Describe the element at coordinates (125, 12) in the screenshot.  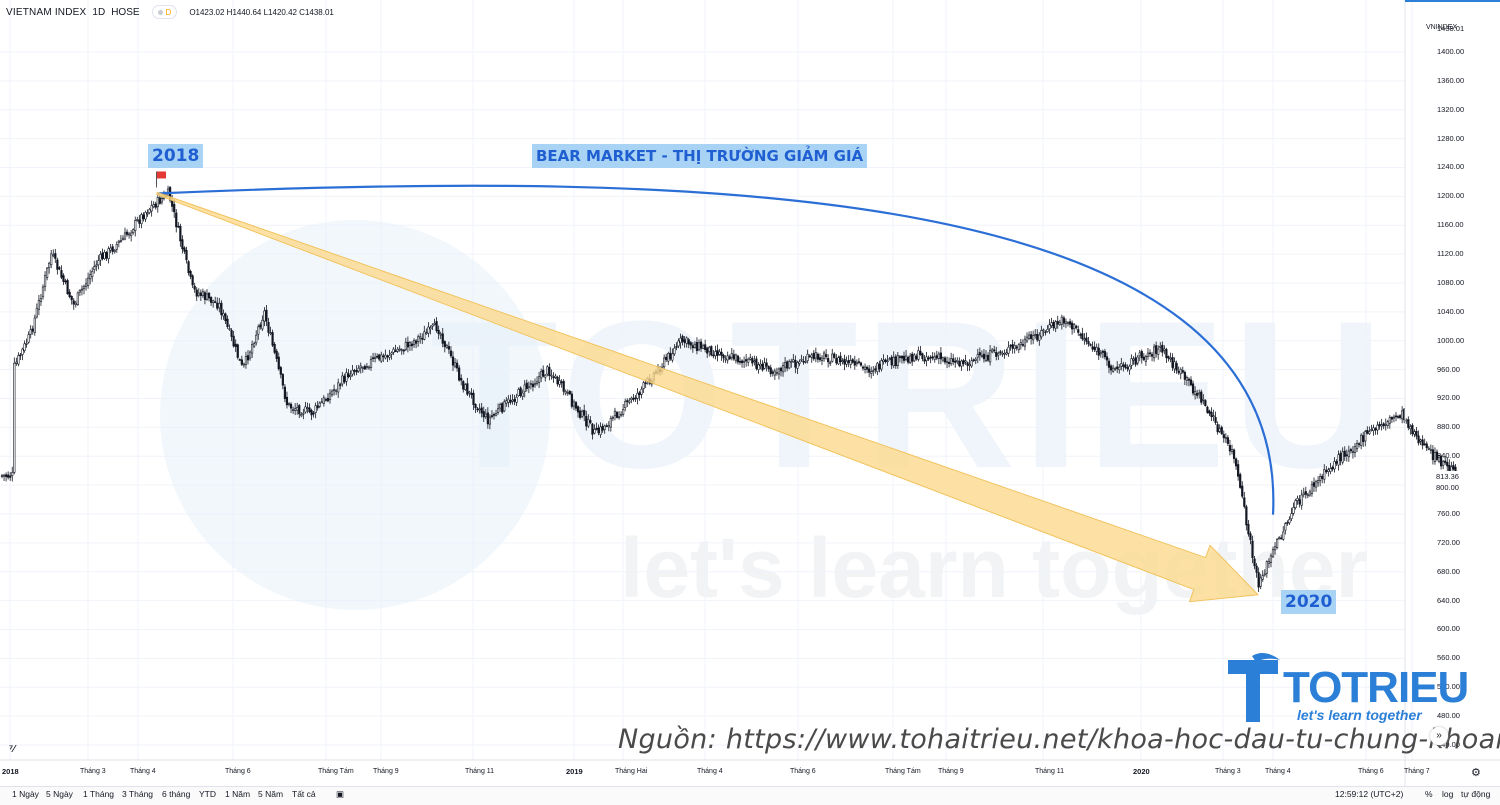
I see `exchange-label: HOSE` at that location.